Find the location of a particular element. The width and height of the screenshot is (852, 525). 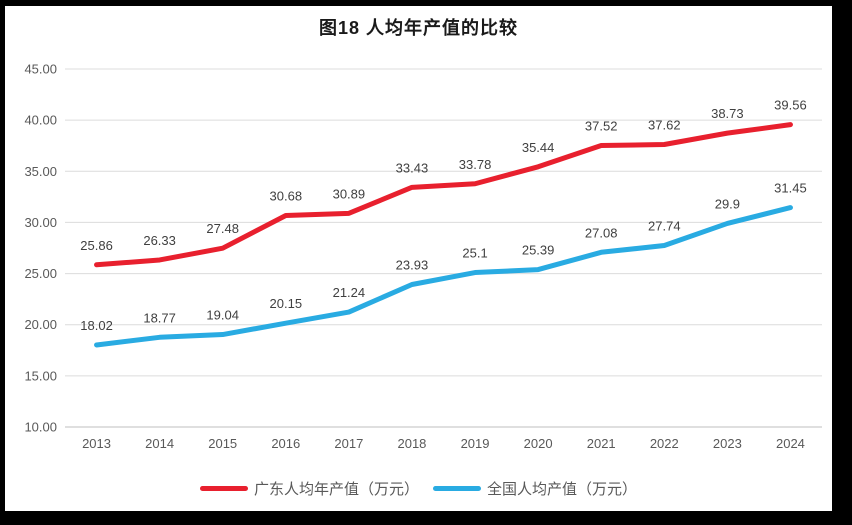

data-label: 27.08 is located at coordinates (601, 232).